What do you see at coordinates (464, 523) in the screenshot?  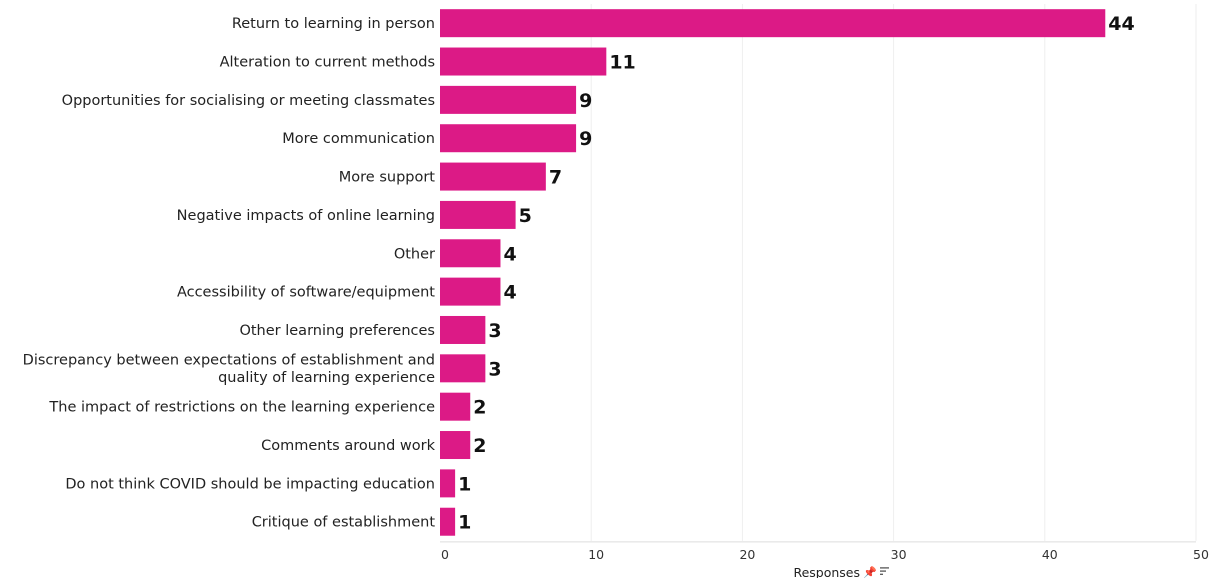 I see `value-label-13: 1` at bounding box center [464, 523].